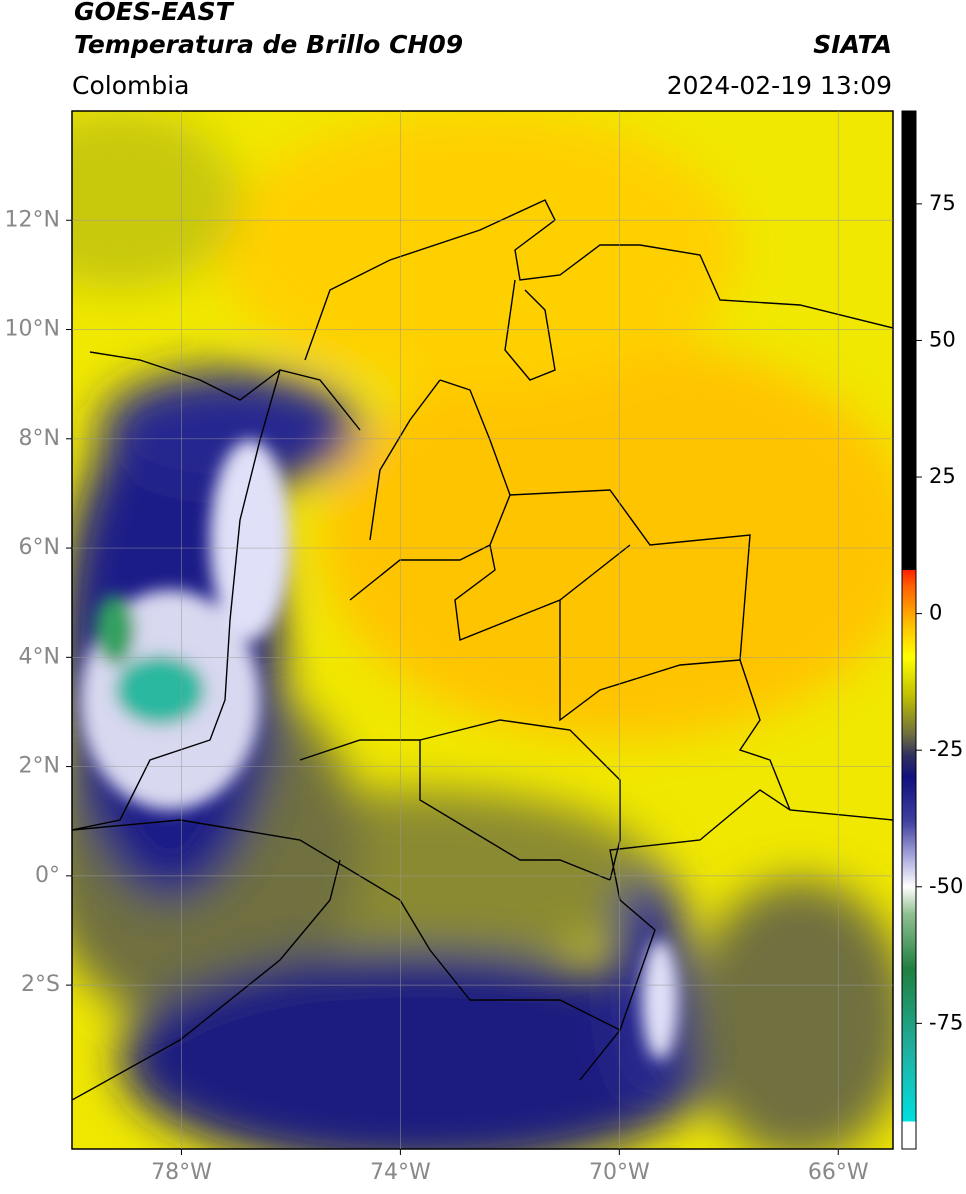 This screenshot has height=1194, width=966. I want to click on lat-tick-label: 0°, so click(47, 875).